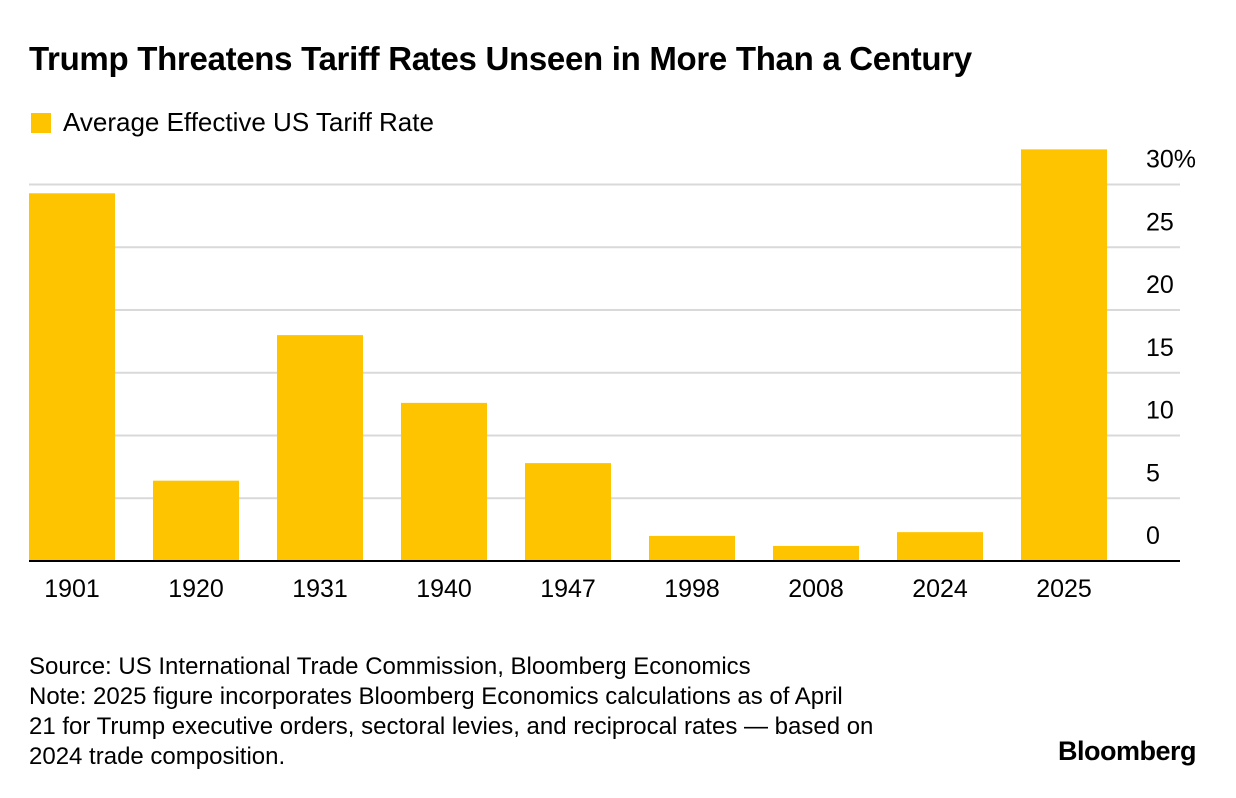 The width and height of the screenshot is (1236, 798). What do you see at coordinates (1160, 348) in the screenshot?
I see `y-tick-label: 15` at bounding box center [1160, 348].